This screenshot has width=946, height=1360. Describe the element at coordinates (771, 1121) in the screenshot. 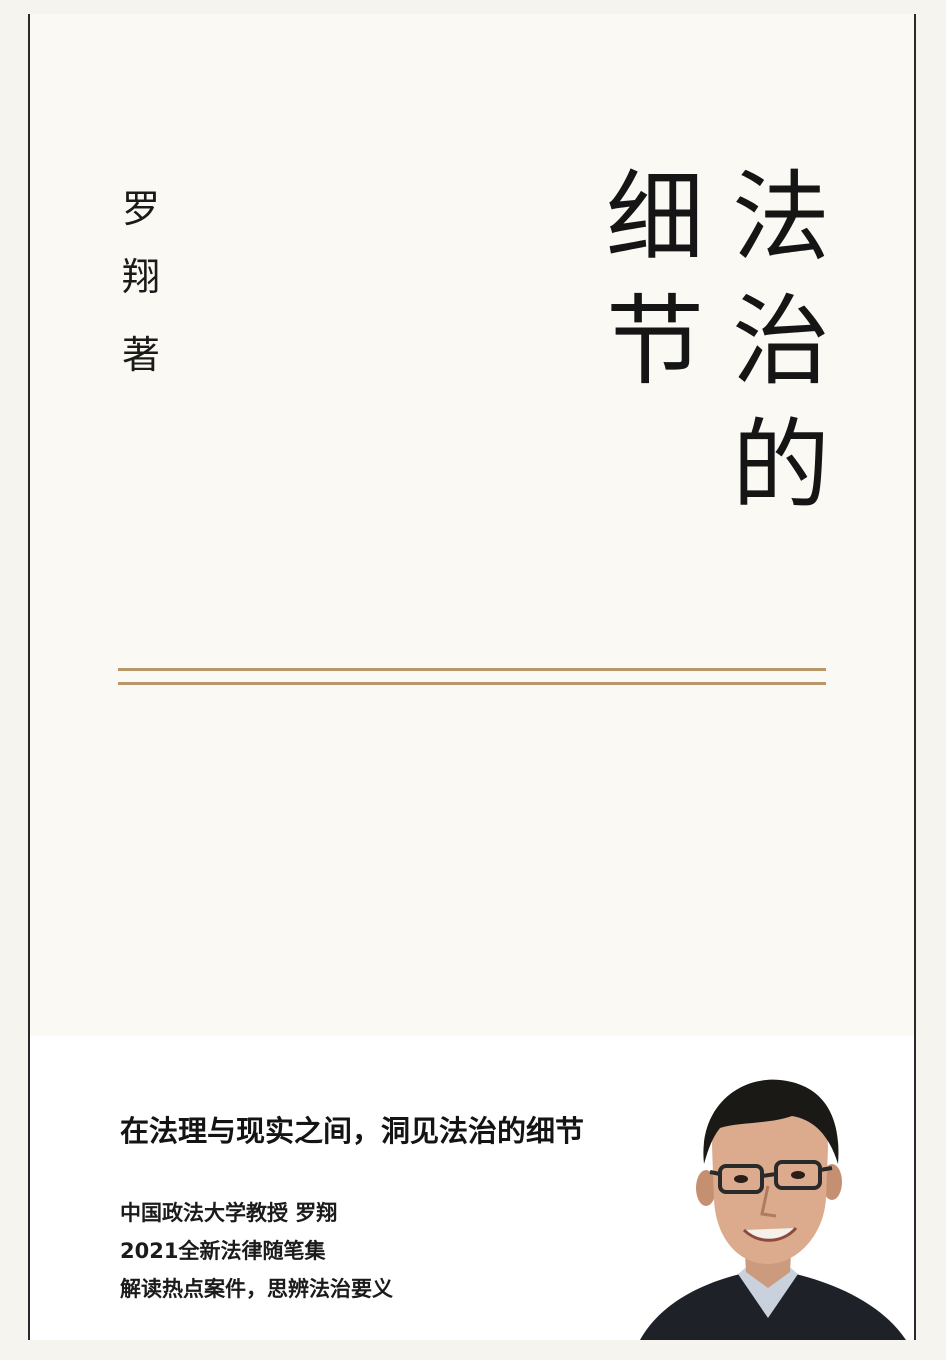

I see `portrait-hair` at that location.